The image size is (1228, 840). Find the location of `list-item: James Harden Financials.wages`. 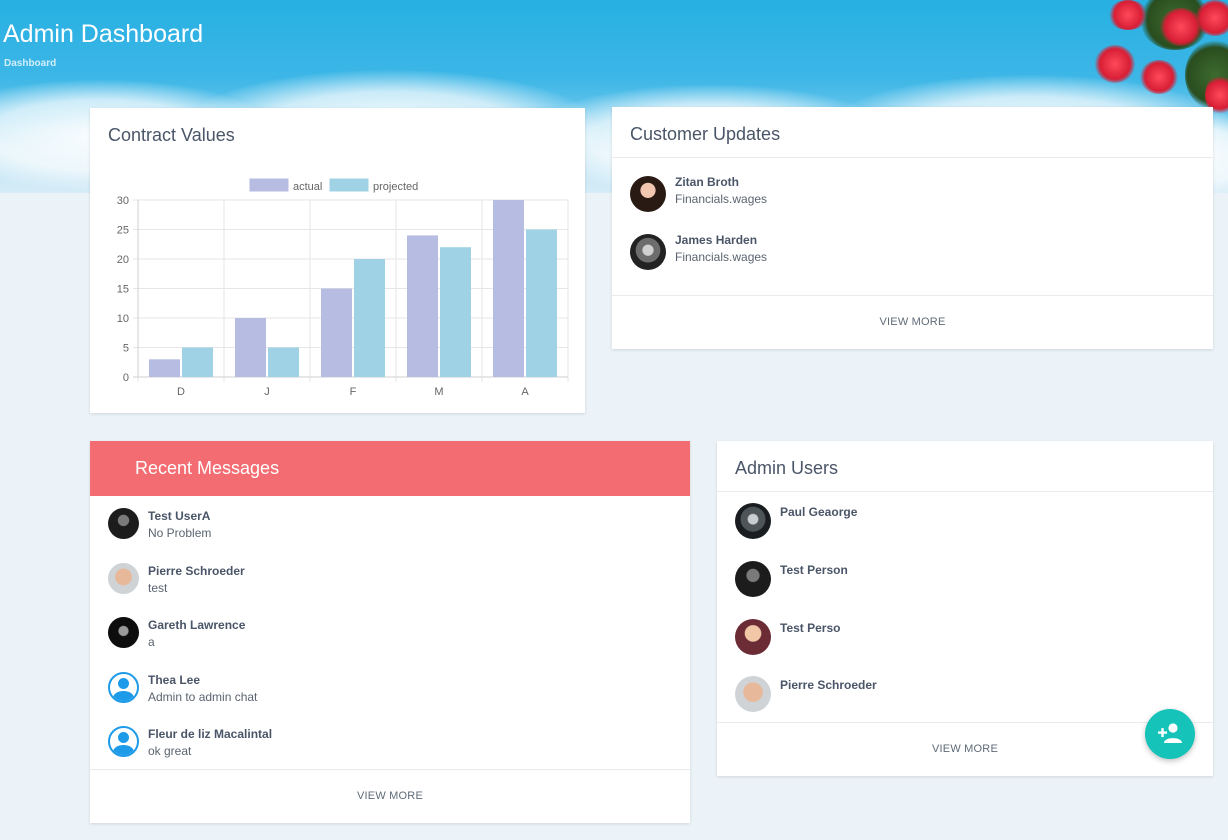

list-item: James Harden Financials.wages is located at coordinates (912, 253).